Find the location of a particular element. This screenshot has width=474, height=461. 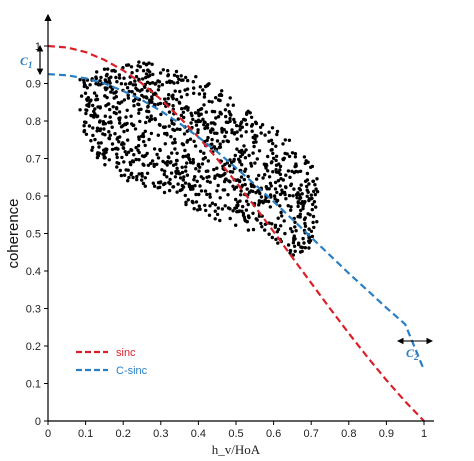

annotation-label: C1 is located at coordinates (26, 62).